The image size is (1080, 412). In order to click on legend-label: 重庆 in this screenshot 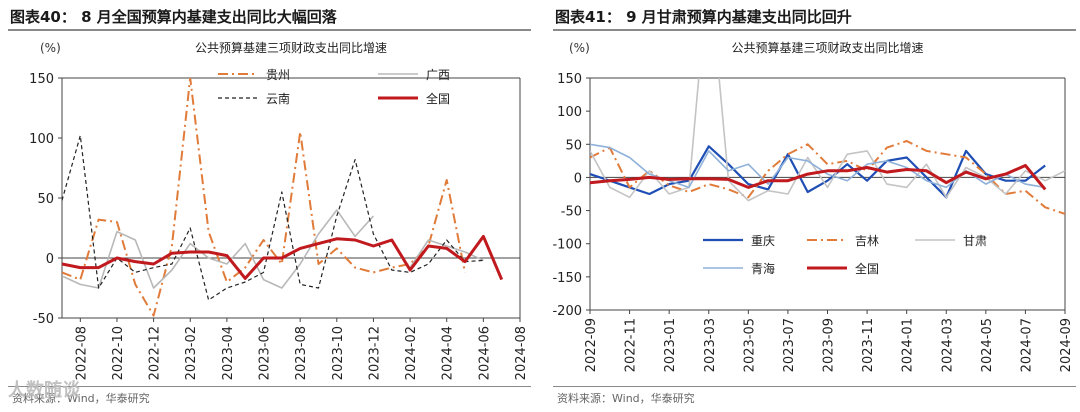, I will do `click(763, 241)`.